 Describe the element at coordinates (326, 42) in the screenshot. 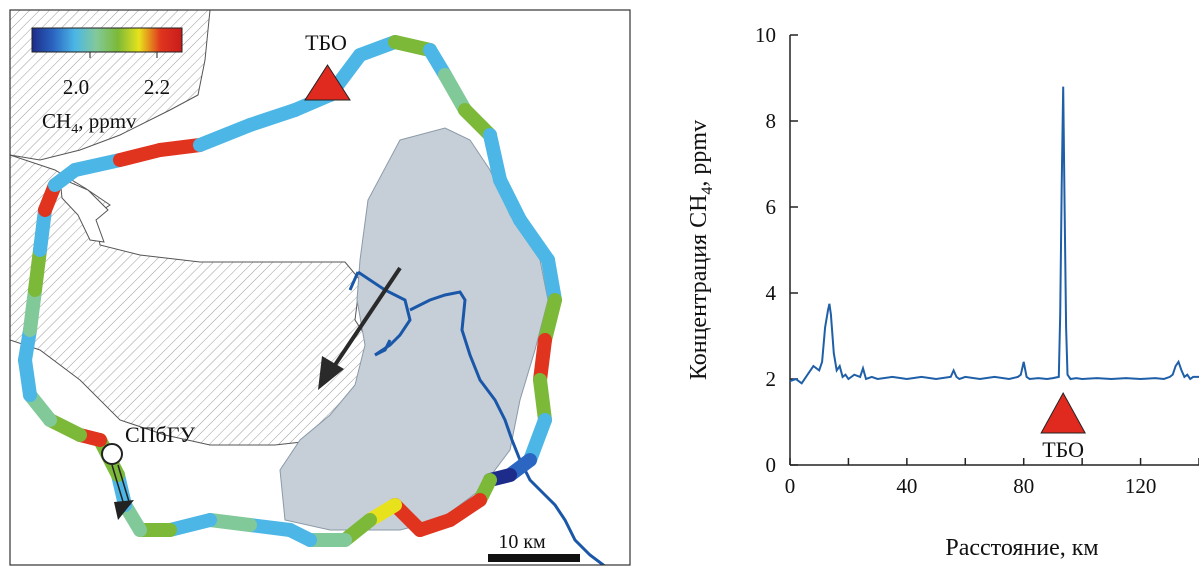

I see `landfill-label: ТБО` at that location.